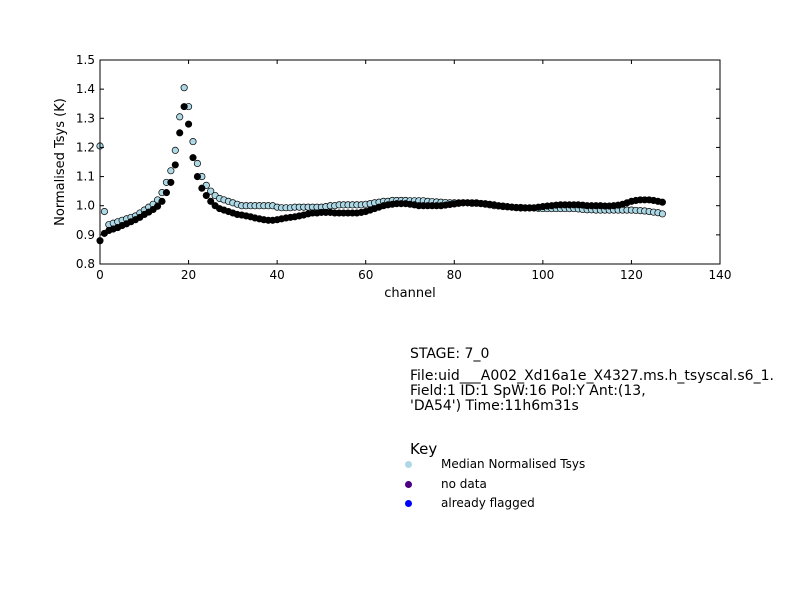  I want to click on field-label: Field:1 ID:1 SpW:16 Pol:Y Ant:(13,, so click(528, 391).